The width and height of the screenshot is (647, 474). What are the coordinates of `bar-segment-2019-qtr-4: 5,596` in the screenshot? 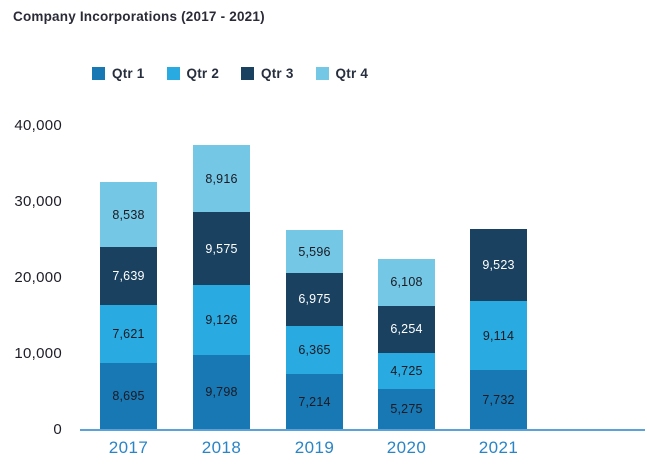 It's located at (314, 251).